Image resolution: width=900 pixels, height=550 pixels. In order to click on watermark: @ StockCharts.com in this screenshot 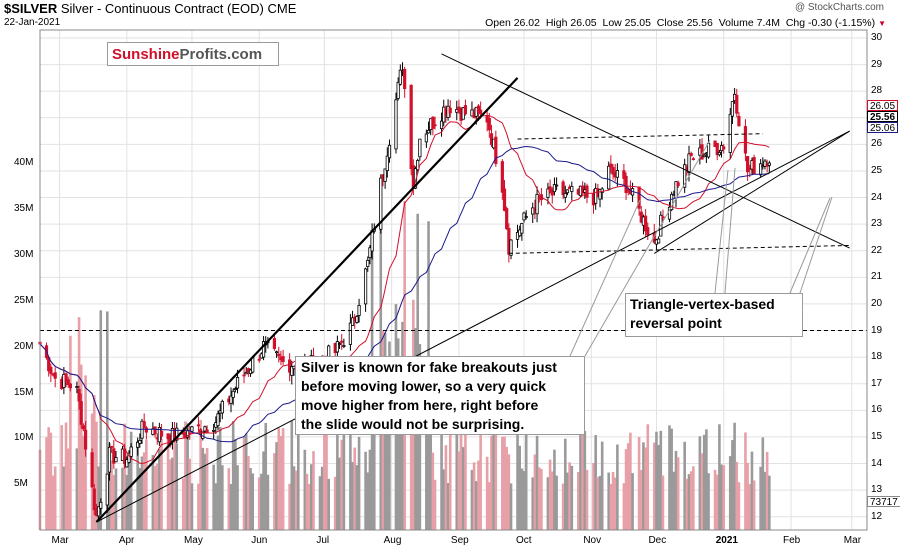, I will do `click(839, 7)`.